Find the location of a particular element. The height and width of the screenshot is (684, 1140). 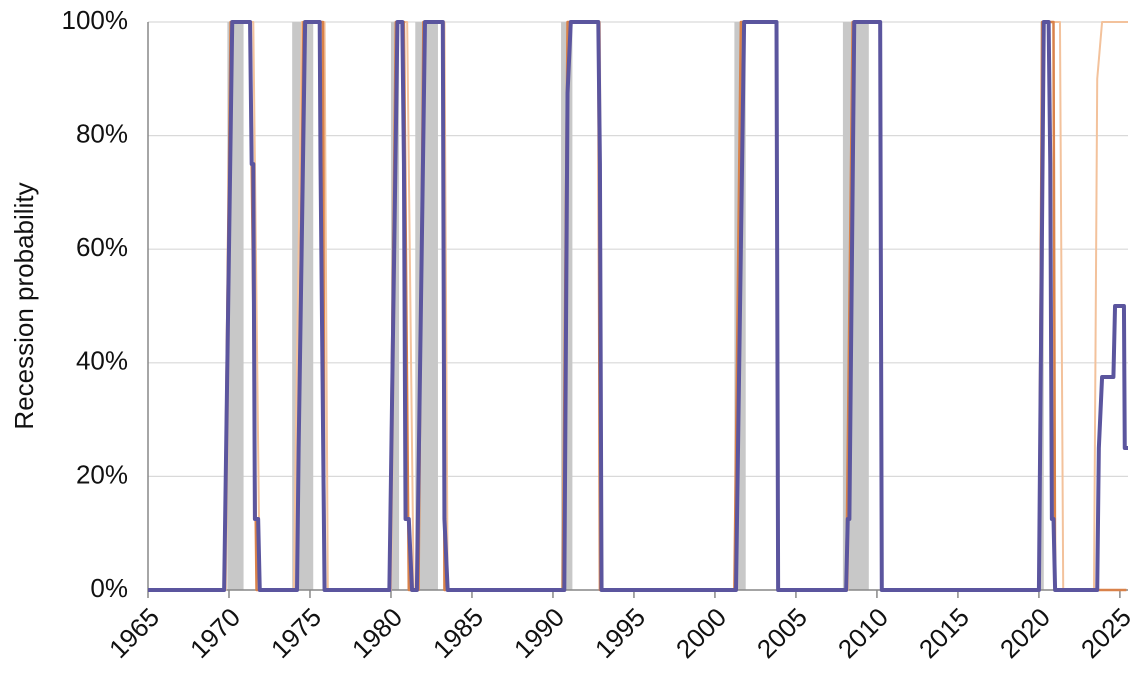

y-tick-label: 80% is located at coordinates (102, 133).